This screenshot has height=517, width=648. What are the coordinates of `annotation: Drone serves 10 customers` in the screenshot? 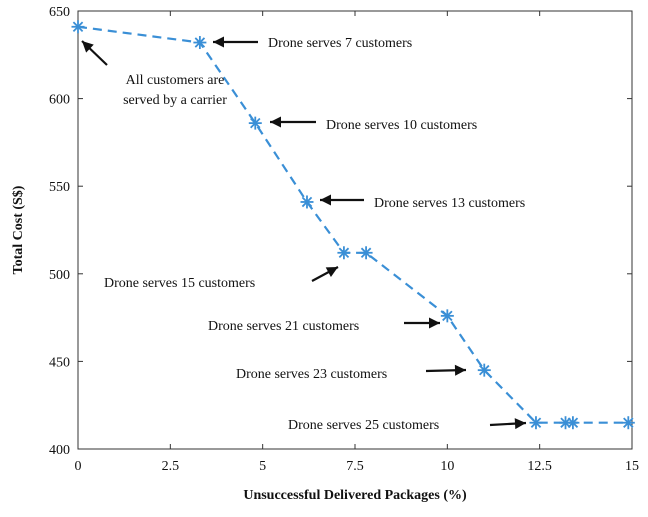 It's located at (373, 124).